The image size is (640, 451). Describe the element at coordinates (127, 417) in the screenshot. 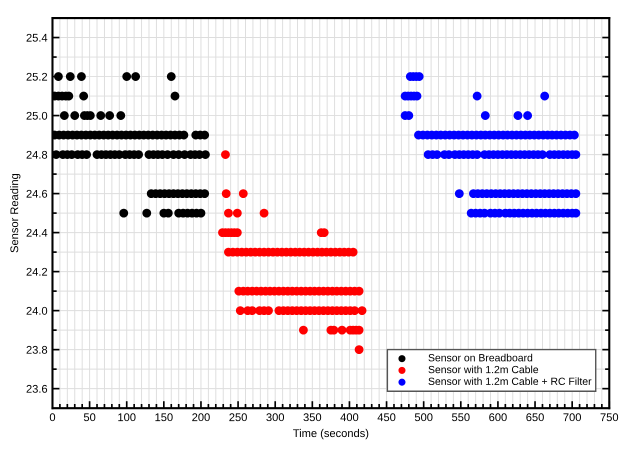

I see `x-tick-label: 100` at that location.